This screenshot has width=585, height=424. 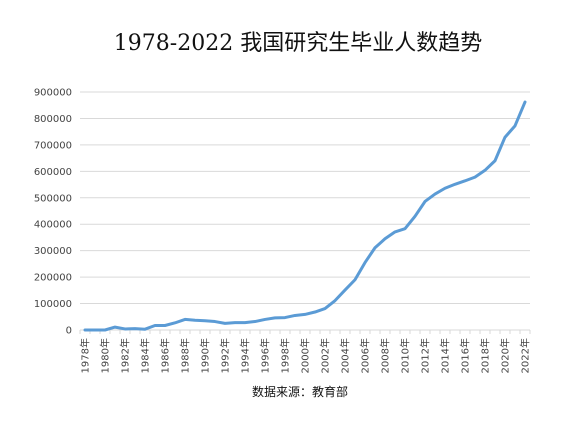 What do you see at coordinates (53, 93) in the screenshot?
I see `y-tick-label: 900000` at bounding box center [53, 93].